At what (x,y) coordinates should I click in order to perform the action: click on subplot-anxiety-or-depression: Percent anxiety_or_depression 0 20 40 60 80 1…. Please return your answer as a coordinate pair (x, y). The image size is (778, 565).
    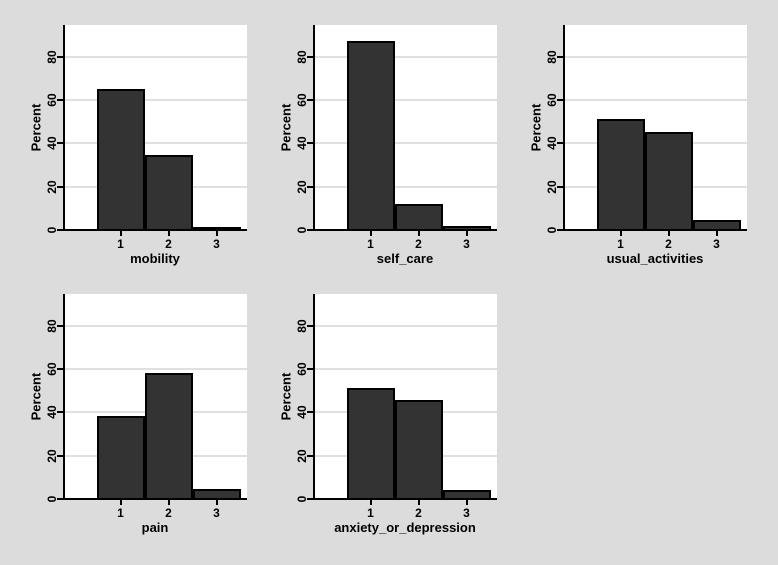
    Looking at the image, I should click on (385, 416).